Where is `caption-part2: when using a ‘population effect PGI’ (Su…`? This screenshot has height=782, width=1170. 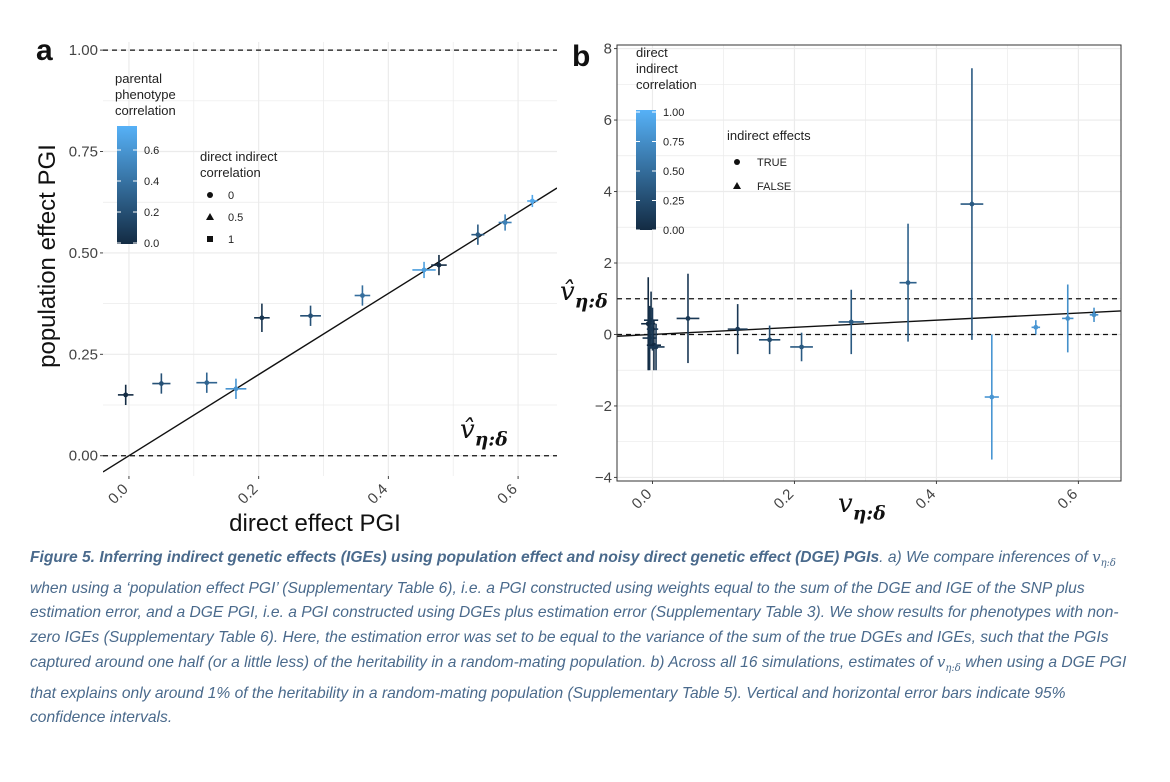 caption-part2: when using a ‘population effect PGI’ (Su… is located at coordinates (574, 625).